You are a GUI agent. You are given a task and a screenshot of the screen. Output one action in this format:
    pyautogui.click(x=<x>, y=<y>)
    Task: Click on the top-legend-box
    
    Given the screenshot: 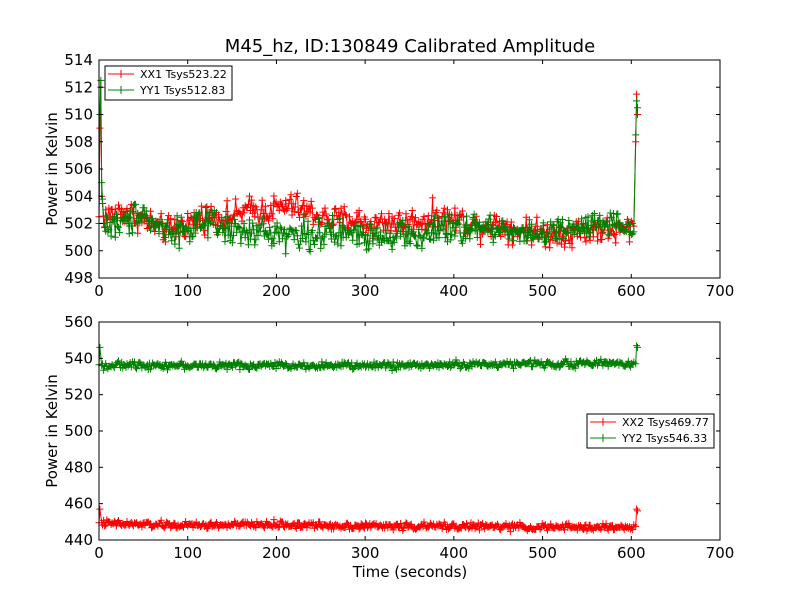 What is the action you would take?
    pyautogui.click(x=168, y=83)
    